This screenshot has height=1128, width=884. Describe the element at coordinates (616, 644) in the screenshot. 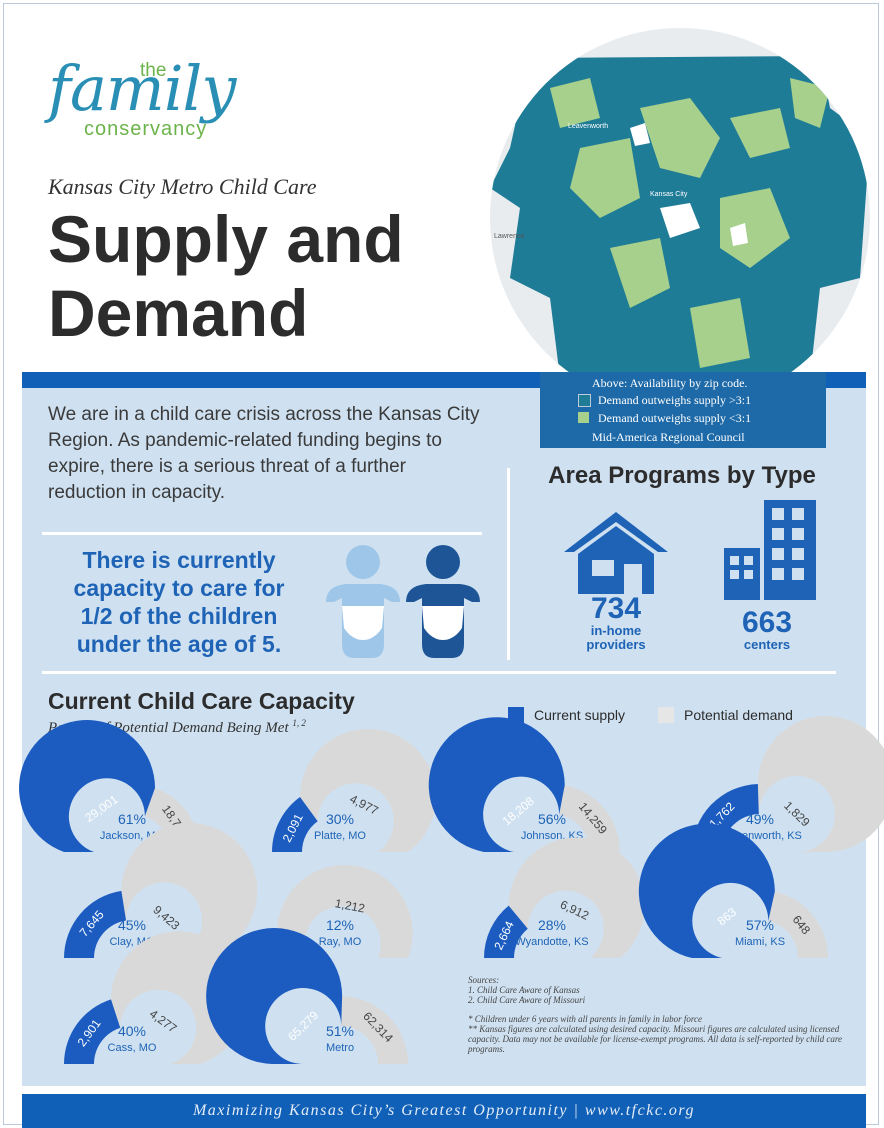

I see `in-home-label-line: providers` at that location.